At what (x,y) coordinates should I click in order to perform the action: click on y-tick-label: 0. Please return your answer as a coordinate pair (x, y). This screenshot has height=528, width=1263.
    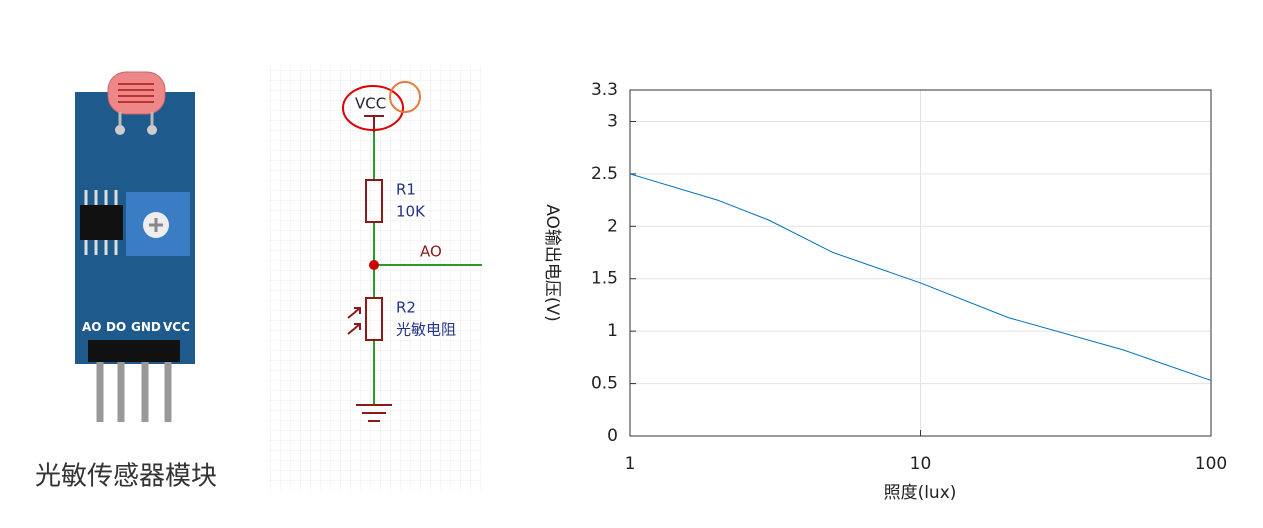
    Looking at the image, I should click on (612, 436).